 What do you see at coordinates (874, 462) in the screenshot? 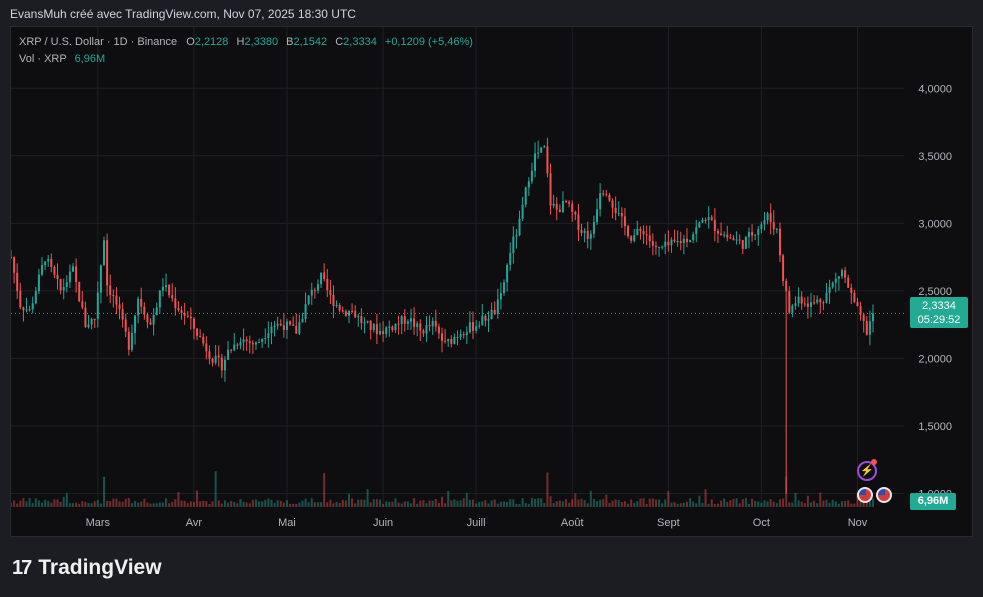
I see `notification-dot` at bounding box center [874, 462].